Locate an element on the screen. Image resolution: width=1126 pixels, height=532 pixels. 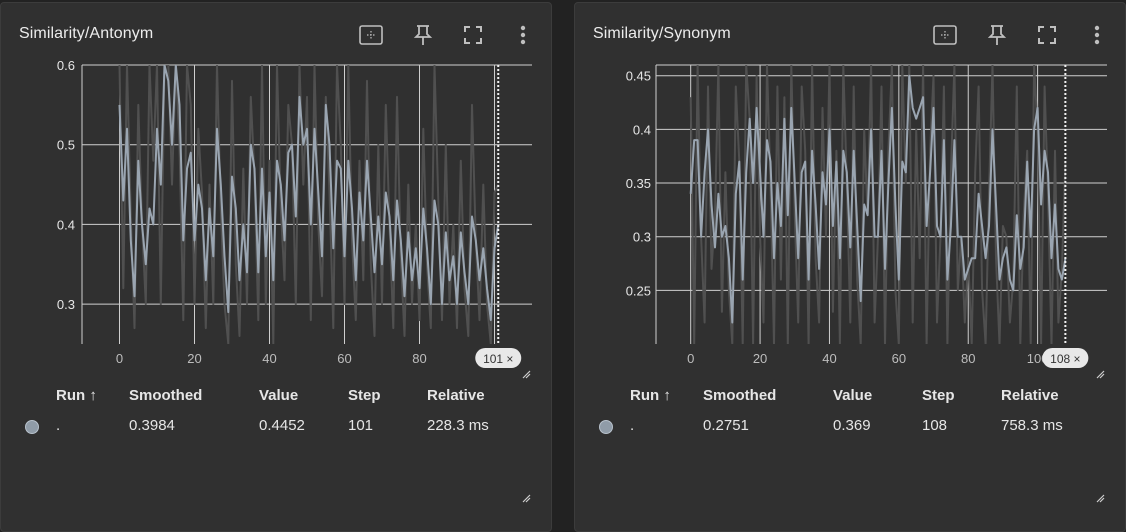
y-tick-label: 0.6 is located at coordinates (66, 65).